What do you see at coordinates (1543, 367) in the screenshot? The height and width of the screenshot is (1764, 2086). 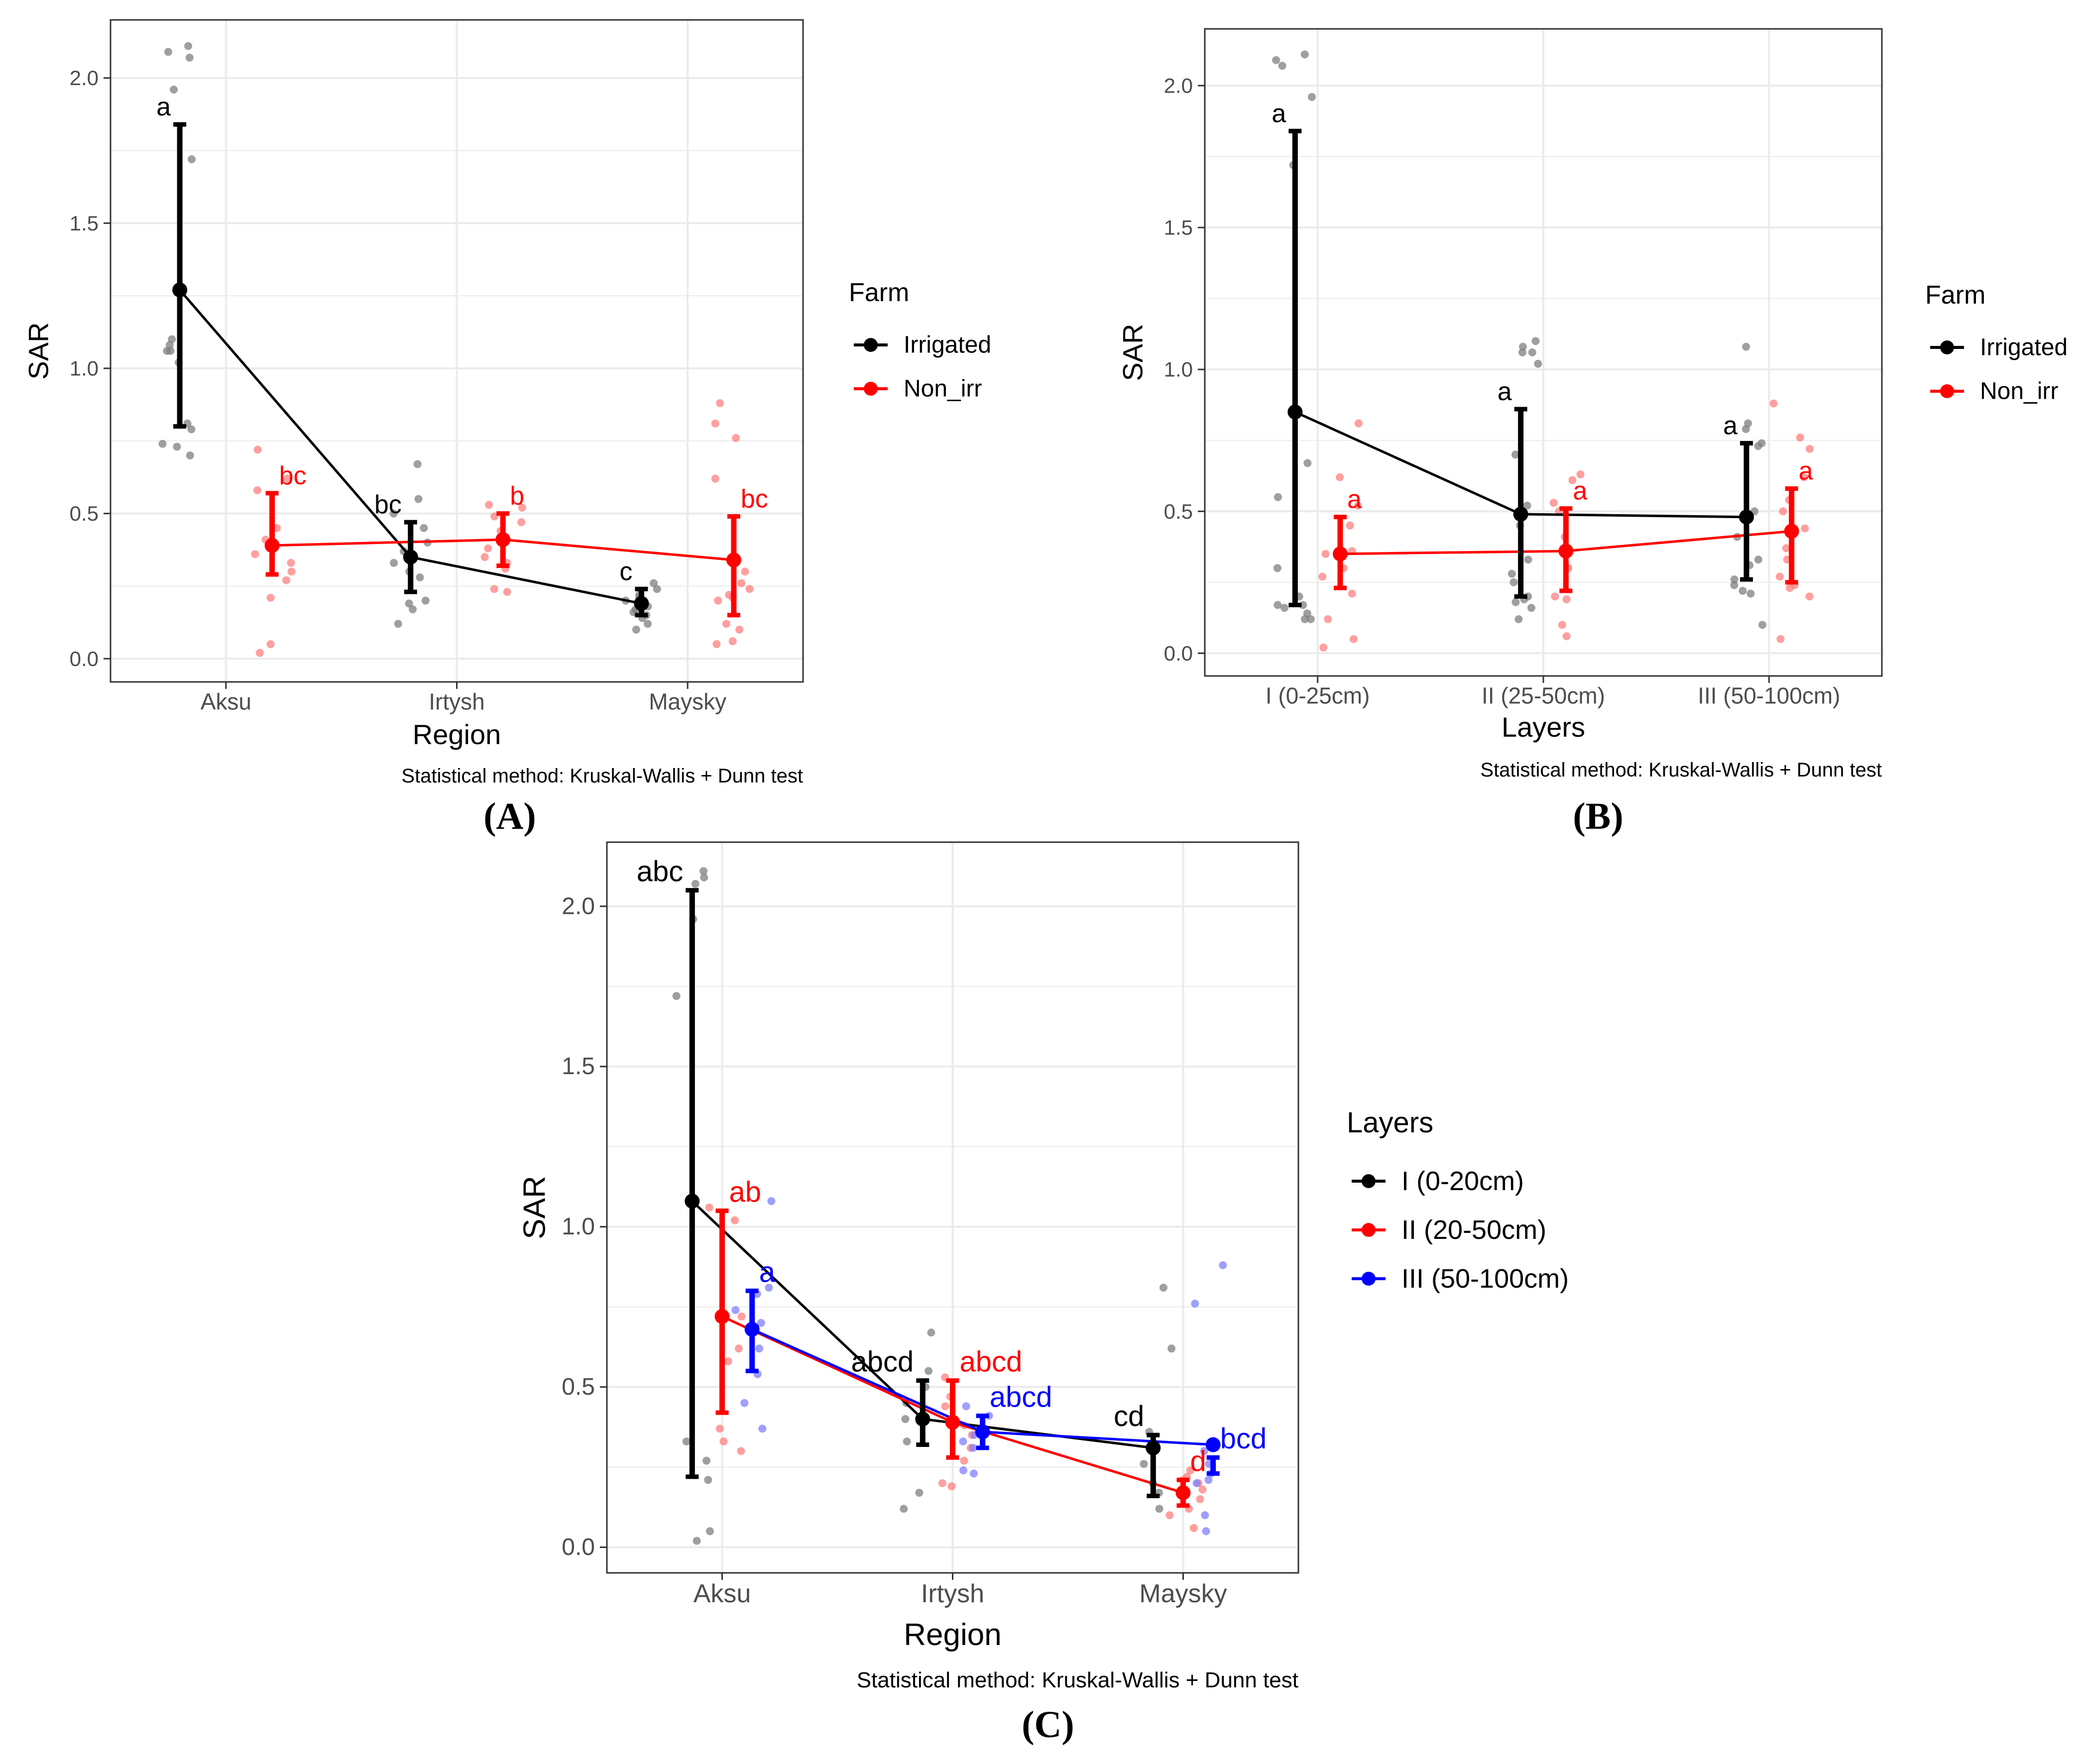 I see `error-bars` at bounding box center [1543, 367].